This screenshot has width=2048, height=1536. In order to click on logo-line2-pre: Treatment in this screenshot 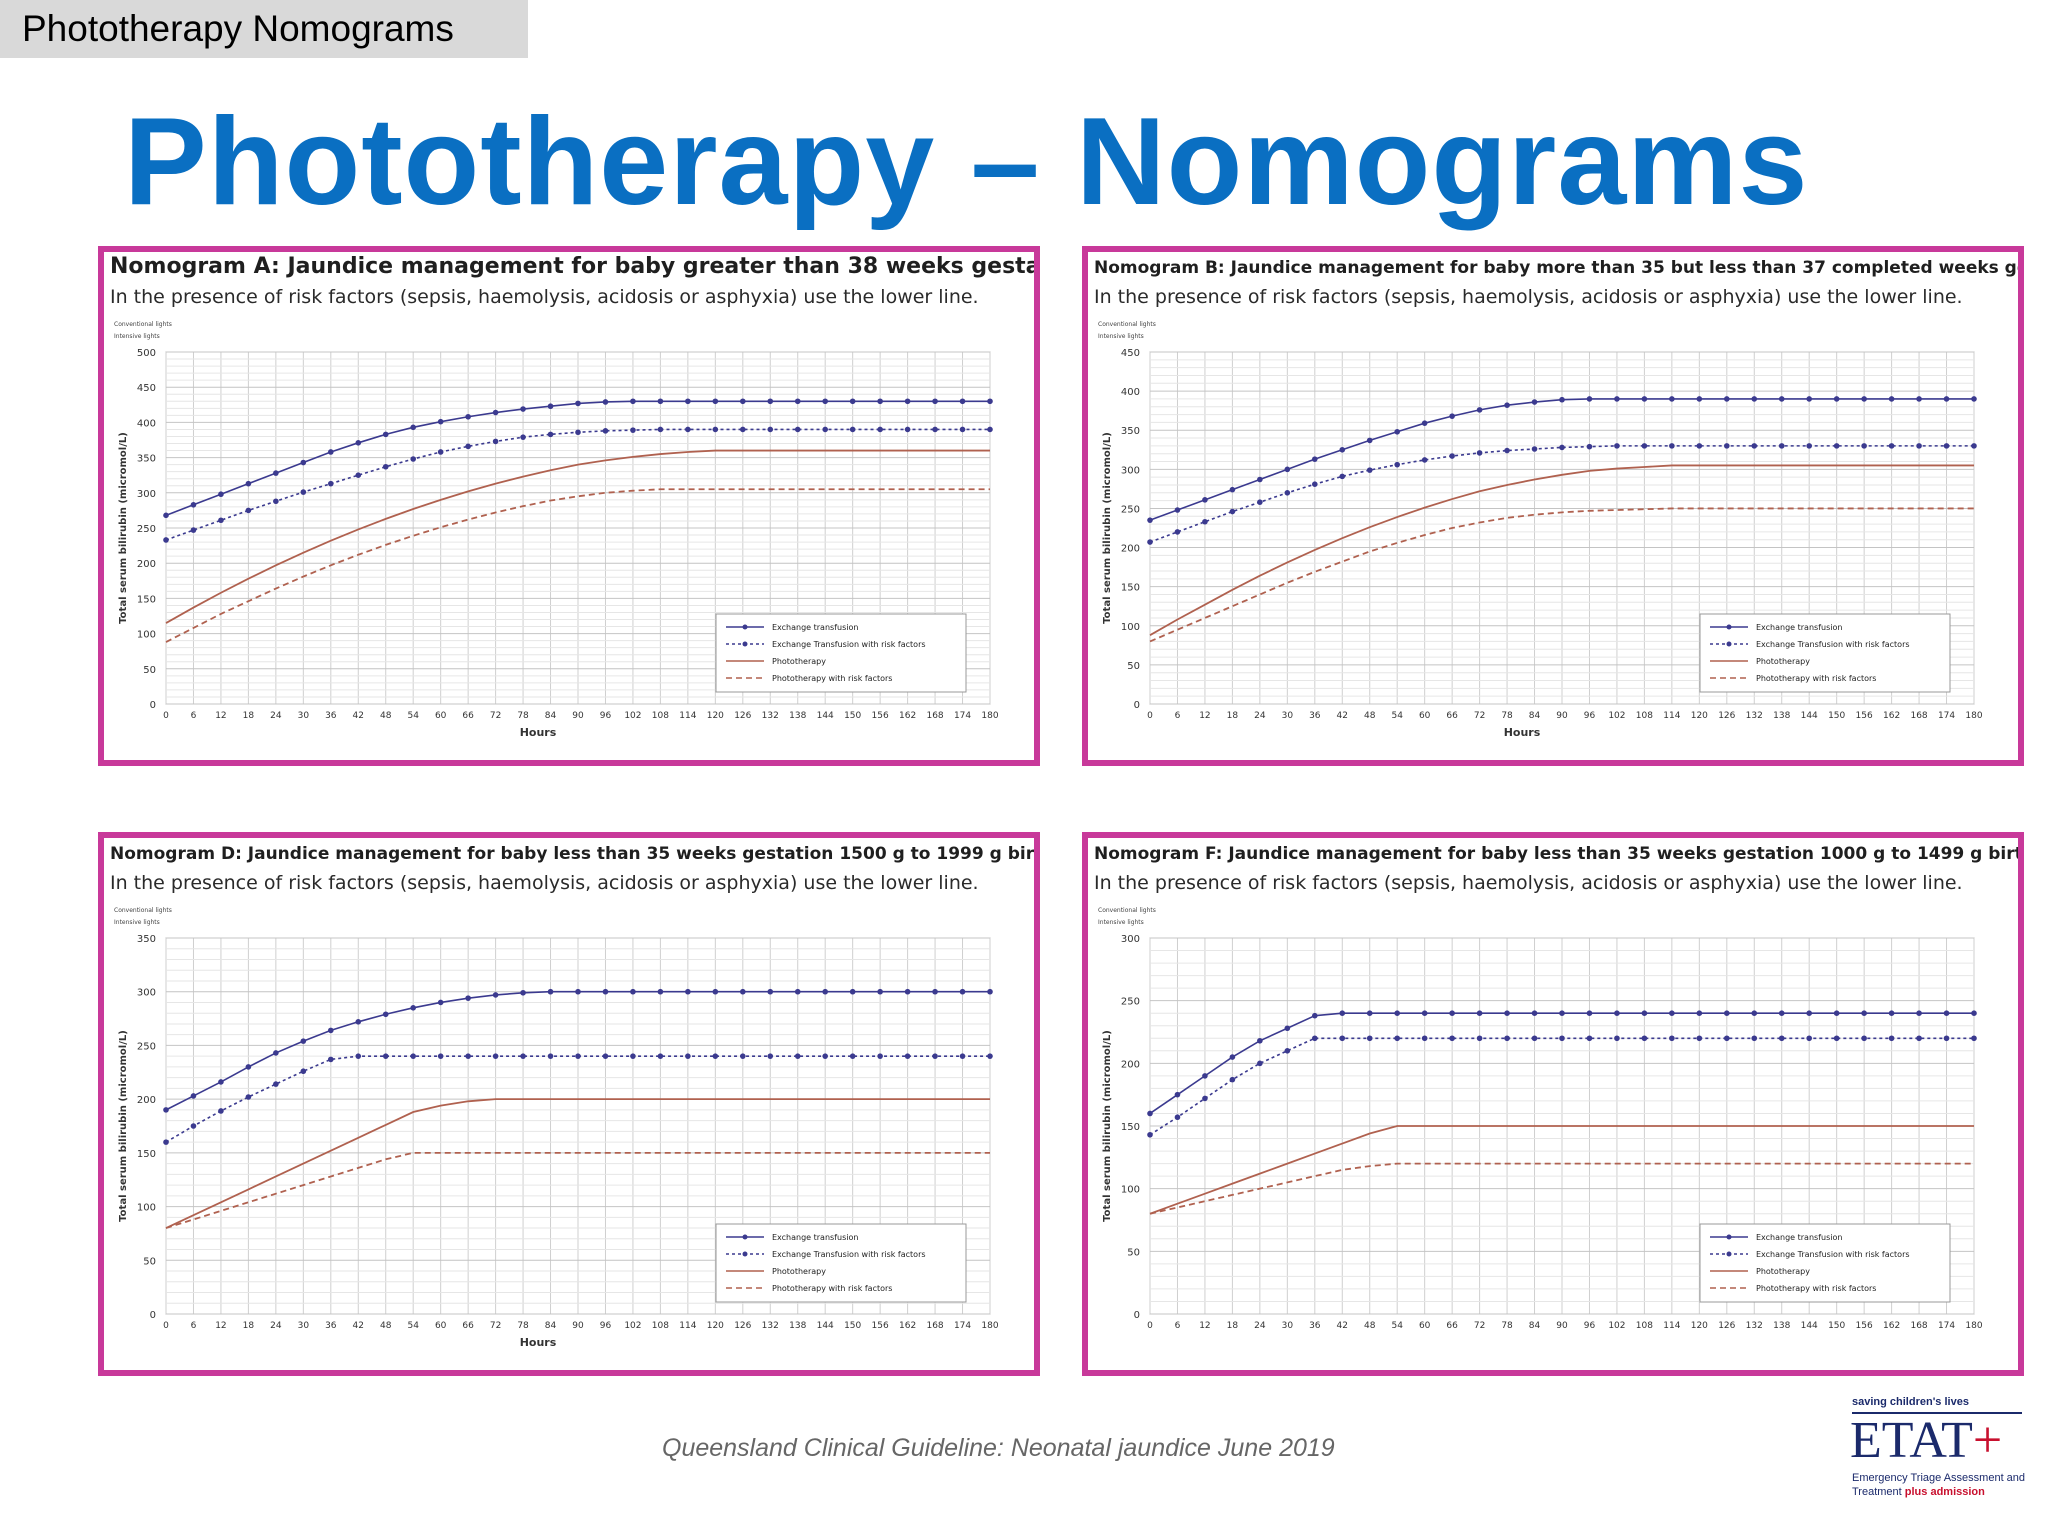, I will do `click(1878, 1492)`.